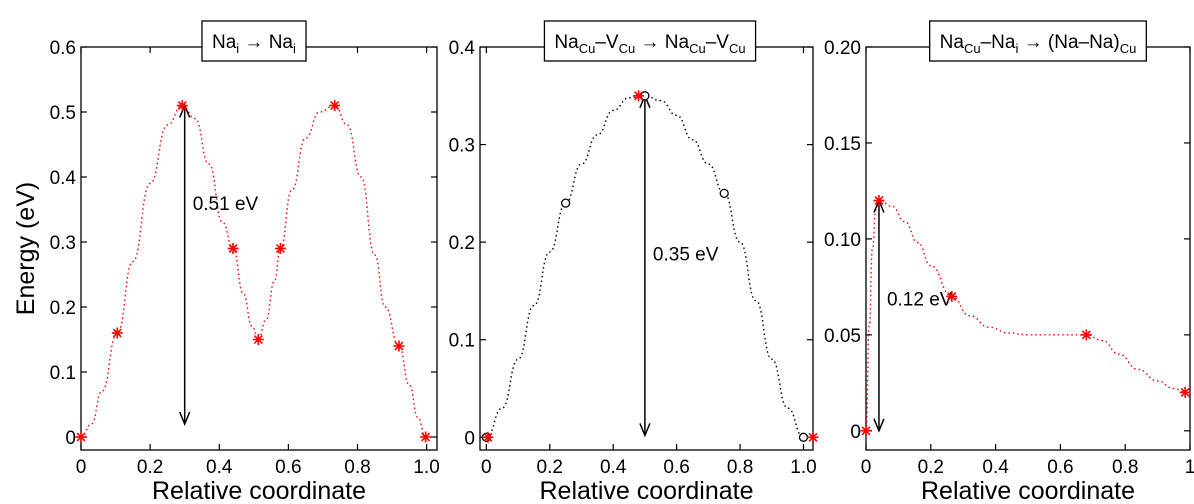 This screenshot has height=504, width=1194. I want to click on barrier-label: 0.51 eV, so click(226, 204).